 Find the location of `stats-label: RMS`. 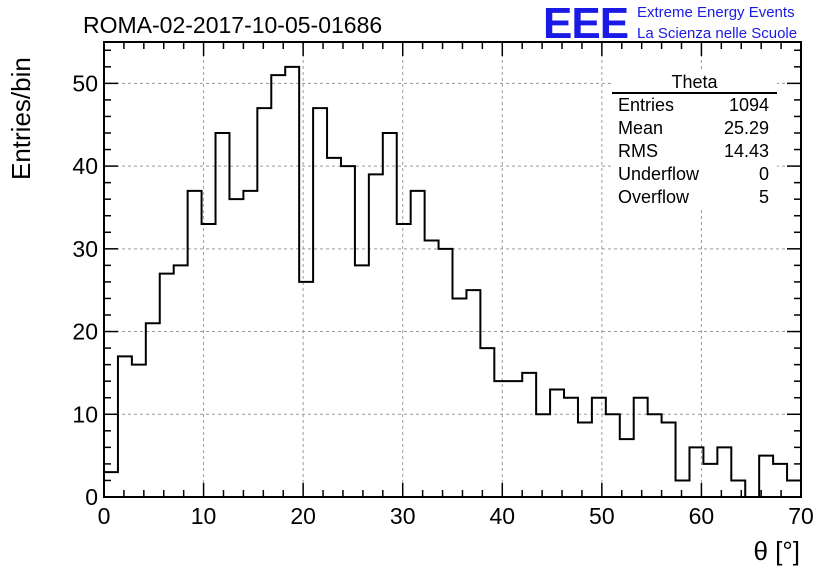

stats-label: RMS is located at coordinates (638, 151).